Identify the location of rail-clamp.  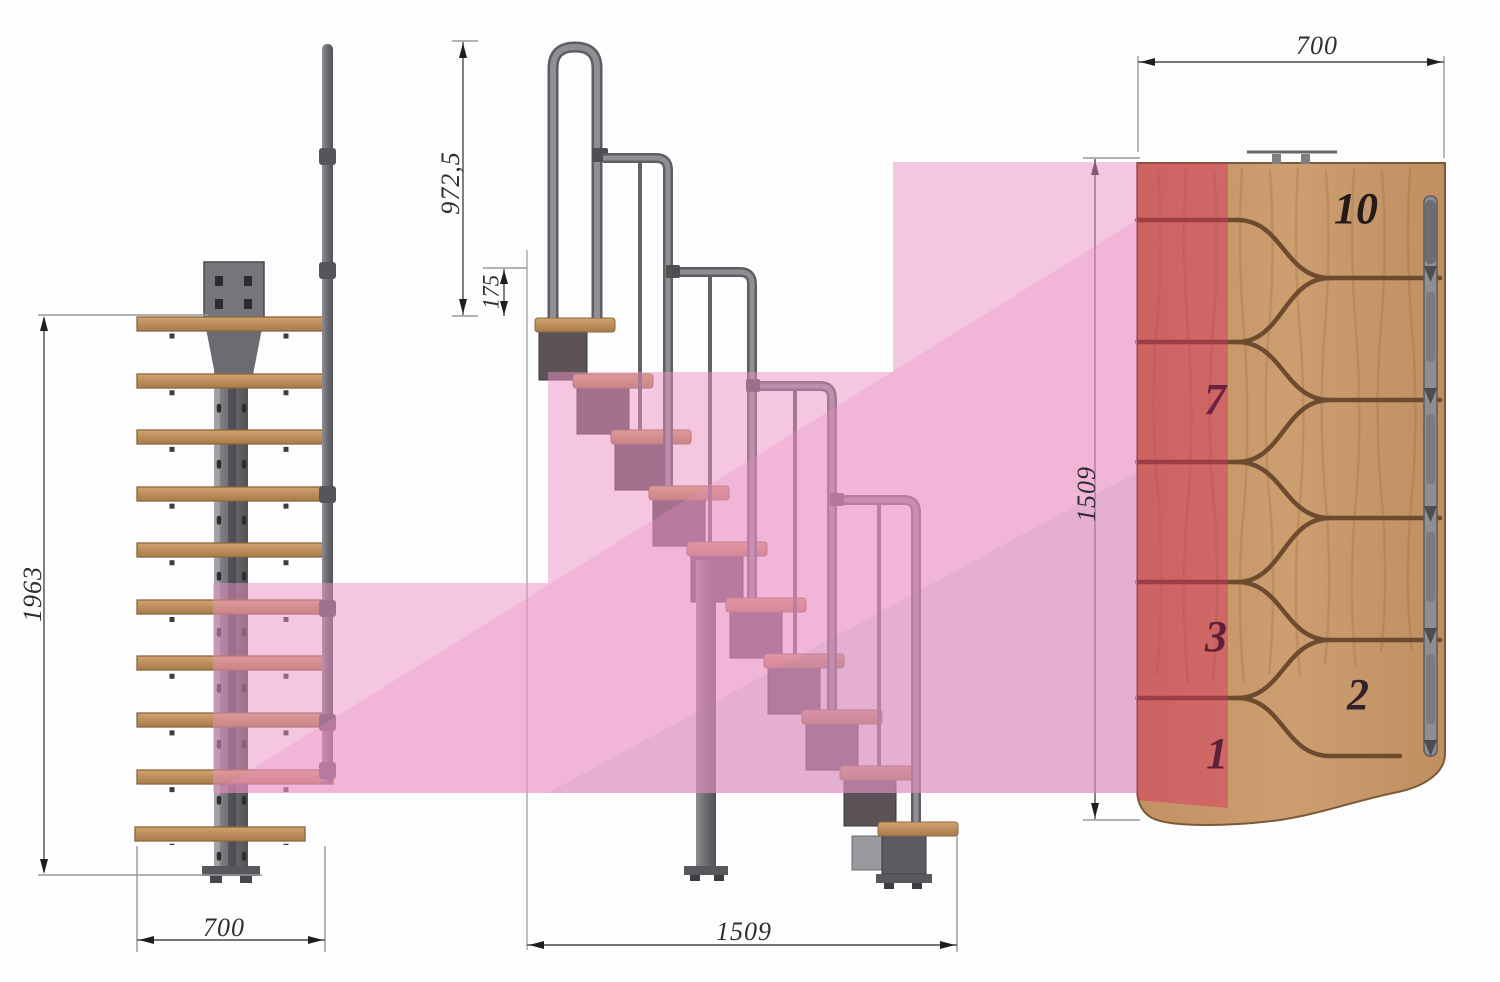
(673, 271).